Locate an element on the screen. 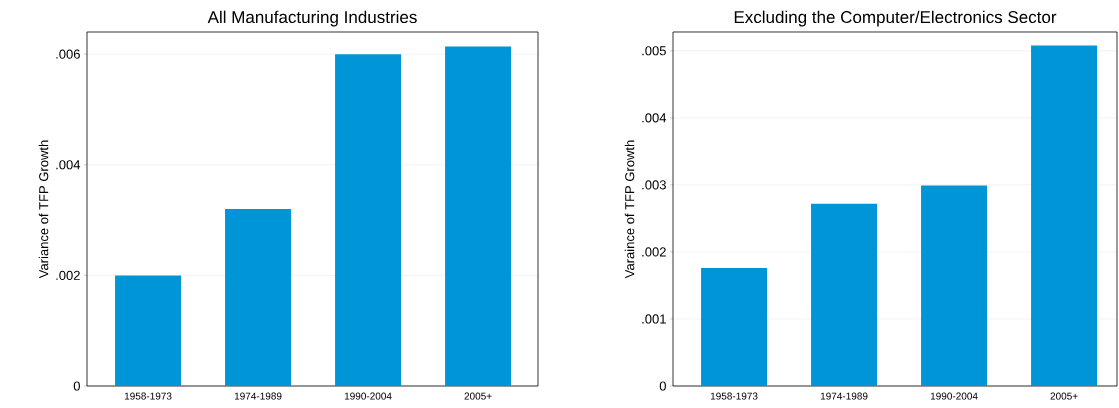 Image resolution: width=1119 pixels, height=408 pixels. y-axis-title: Variance of TFP Growth is located at coordinates (43, 209).